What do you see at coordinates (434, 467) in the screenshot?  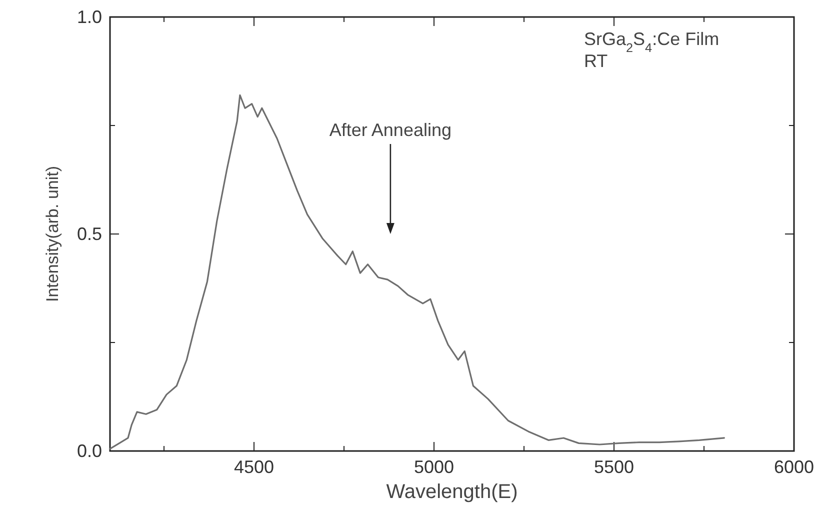 I see `x-tick-label: 5000` at bounding box center [434, 467].